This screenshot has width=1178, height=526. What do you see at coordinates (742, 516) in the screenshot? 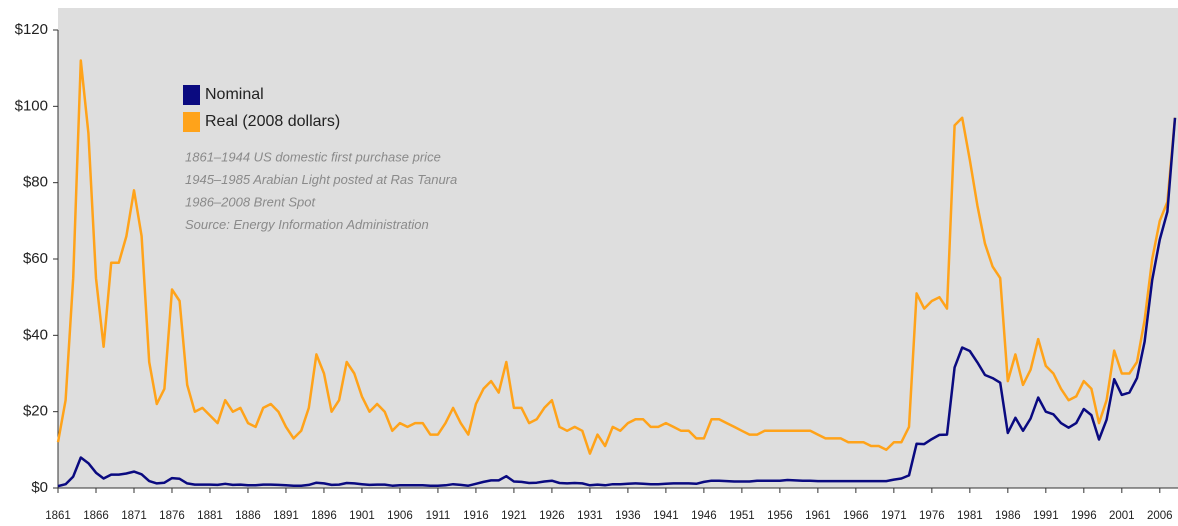
I see `x-tick-label: 1951` at bounding box center [742, 516].